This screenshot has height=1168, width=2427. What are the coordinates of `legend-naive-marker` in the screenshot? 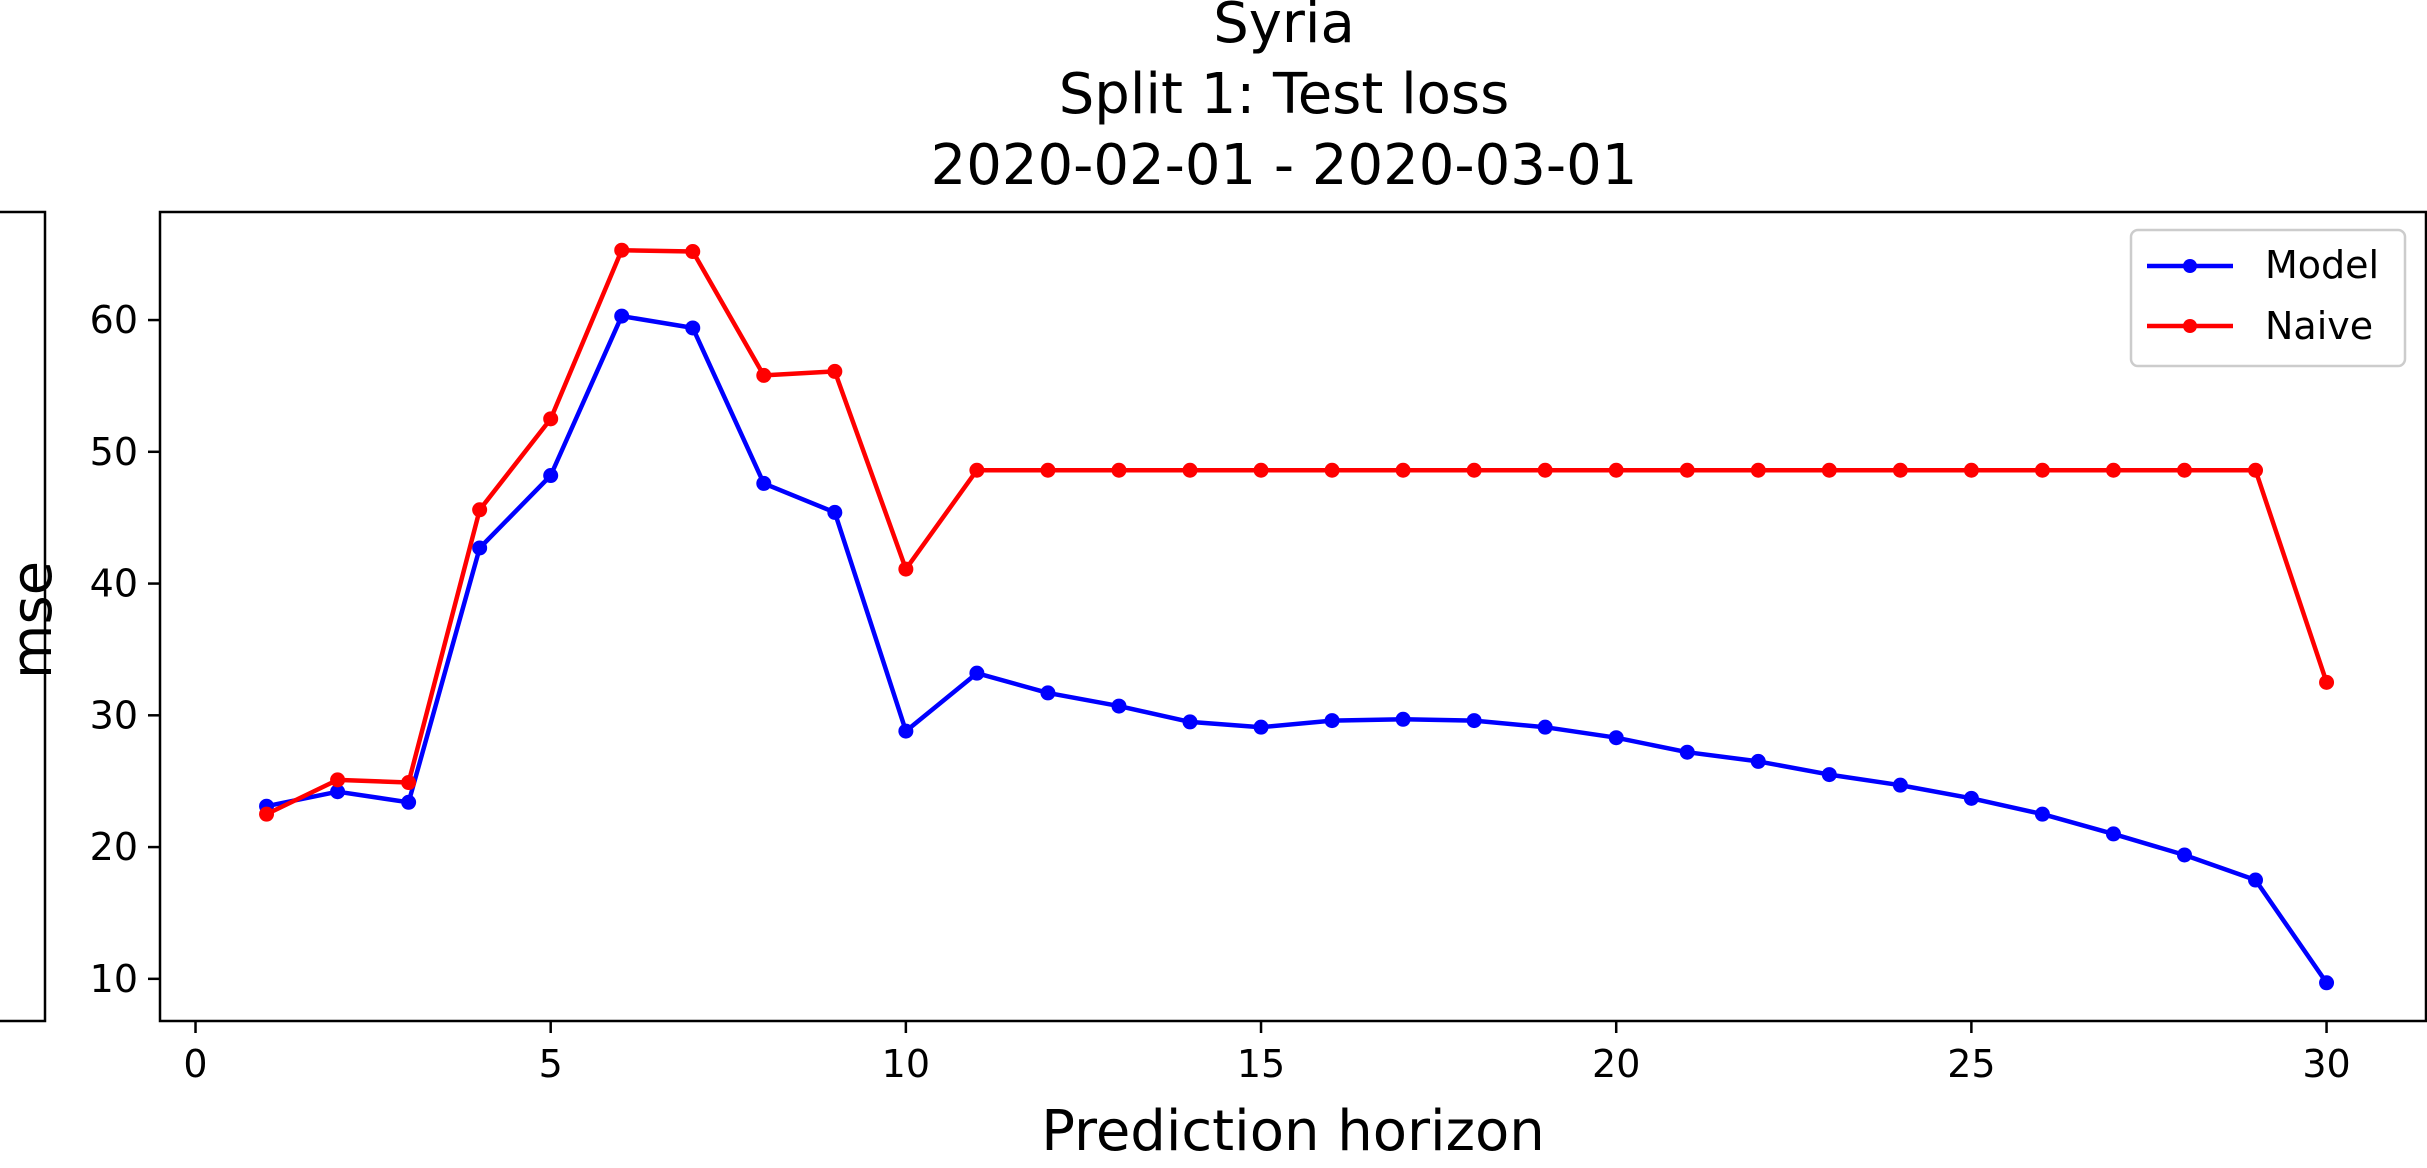 It's located at (2190, 326).